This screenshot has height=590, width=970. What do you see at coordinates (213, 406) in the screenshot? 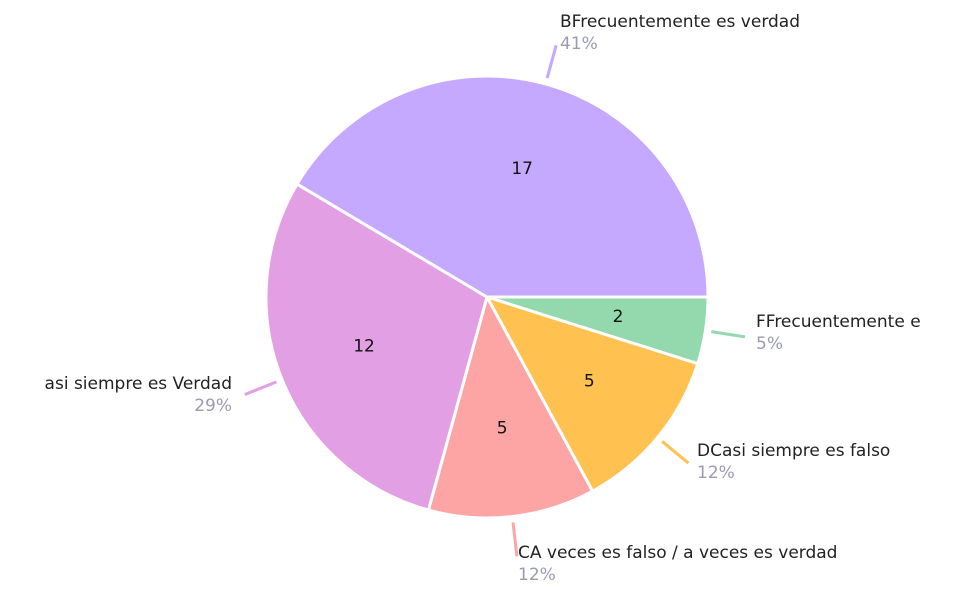
I see `slice-percent: 29%` at bounding box center [213, 406].